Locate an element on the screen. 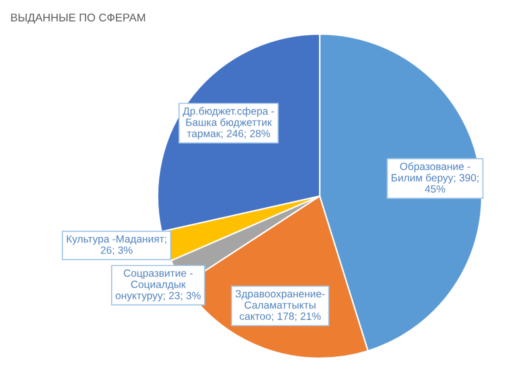 The height and width of the screenshot is (370, 517). slice-label: Др.бюджет.сфера - Башка бюджеттик тармак; 246; 28% is located at coordinates (228, 123).